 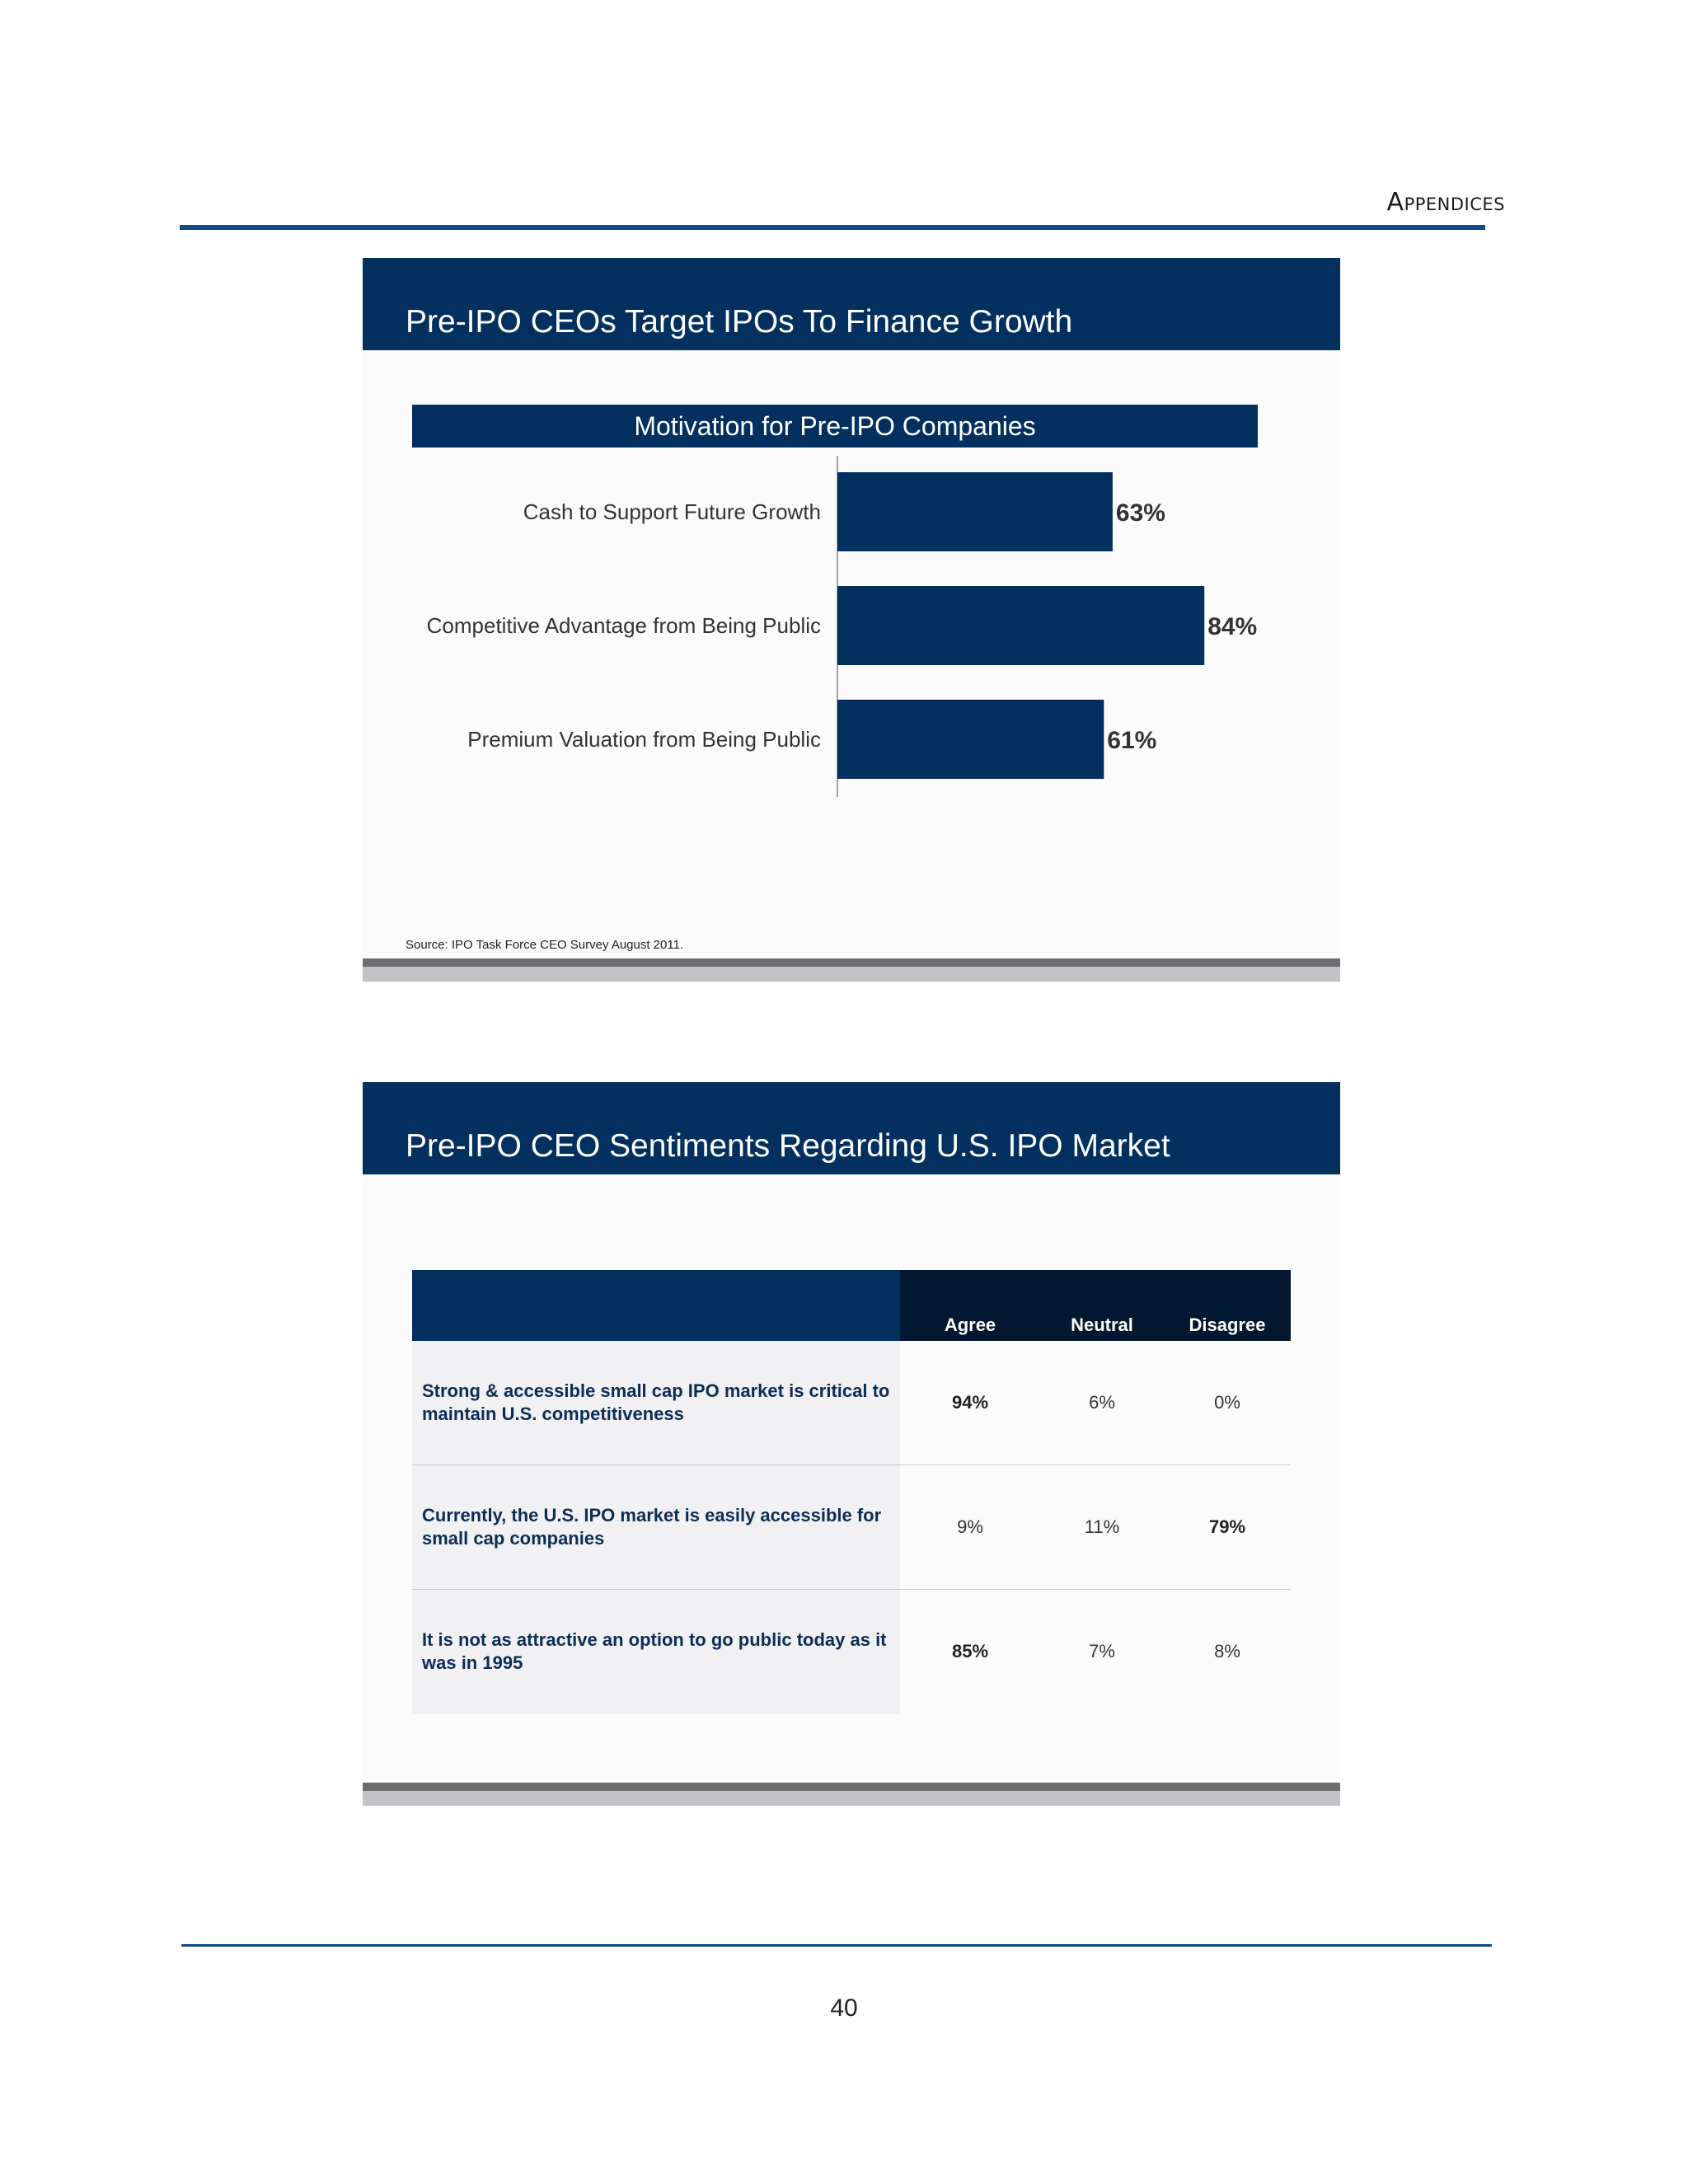 I want to click on agree-value: 85%, so click(x=970, y=1651).